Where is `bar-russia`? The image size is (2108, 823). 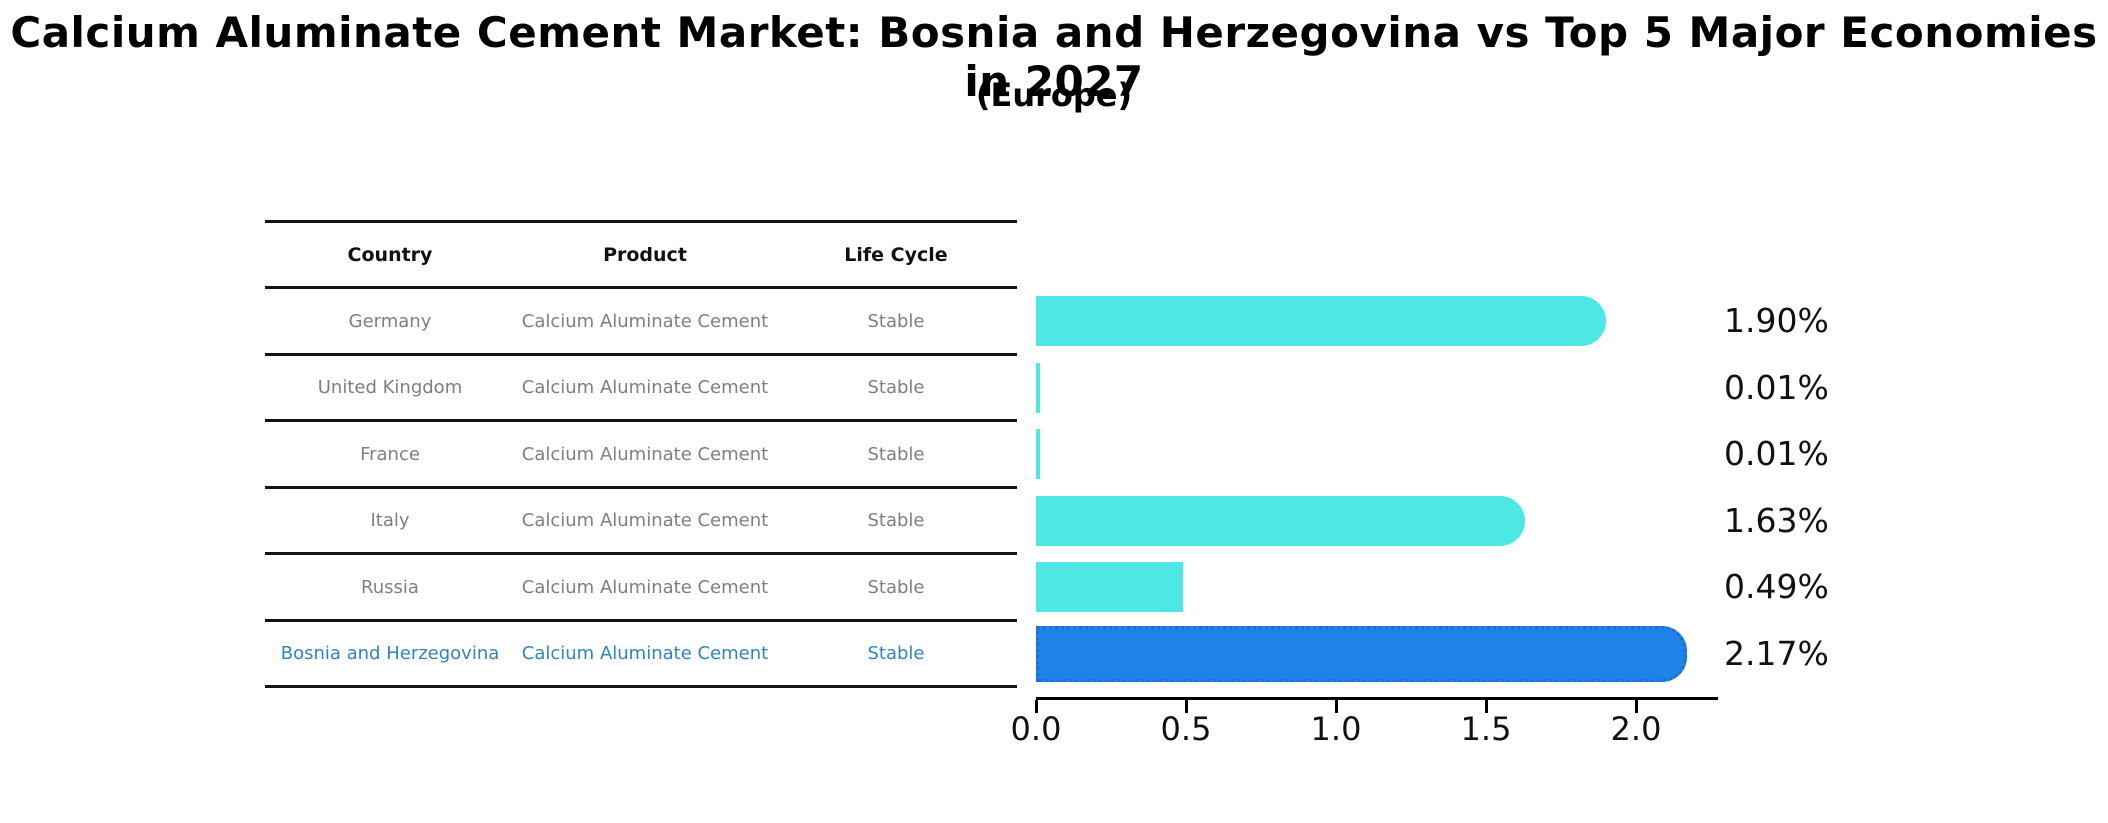
bar-russia is located at coordinates (1109, 587).